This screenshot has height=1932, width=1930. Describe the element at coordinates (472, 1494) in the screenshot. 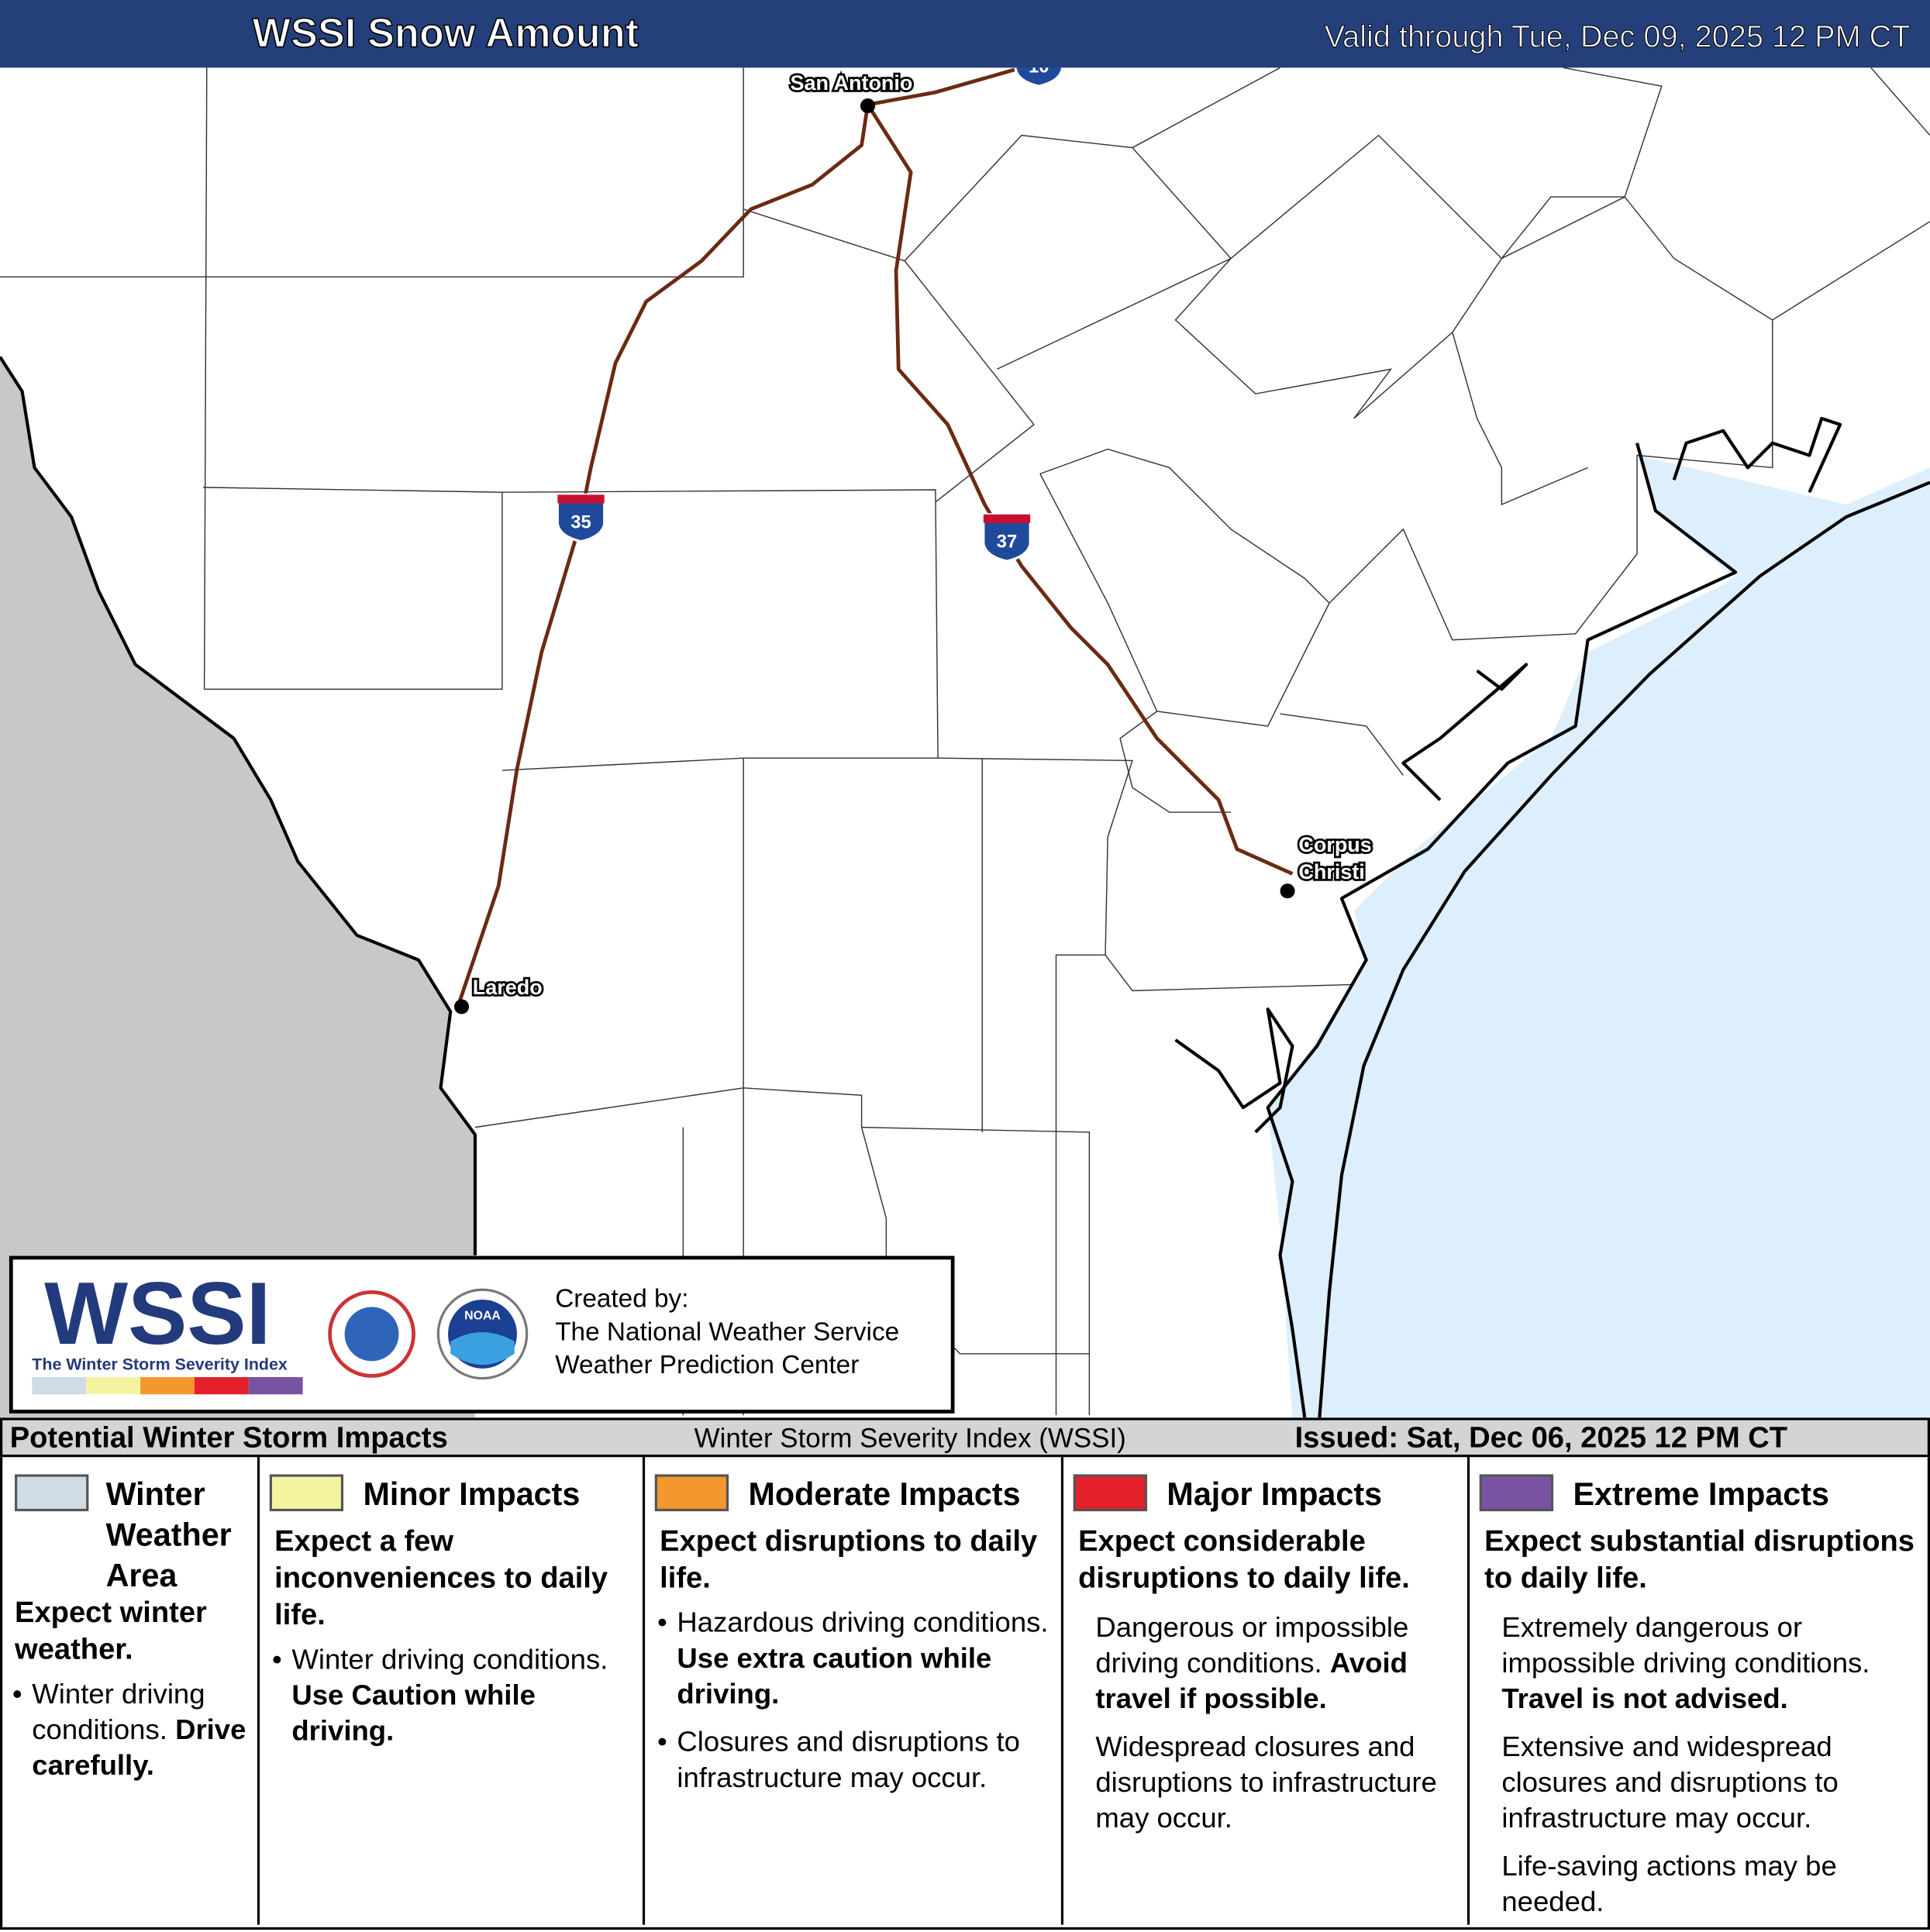

I see `impact-name: Minor Impacts` at that location.